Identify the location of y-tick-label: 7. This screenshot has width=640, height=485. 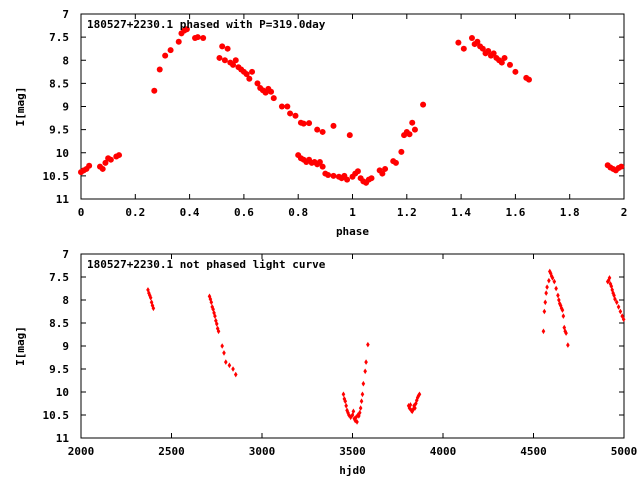
(65, 14).